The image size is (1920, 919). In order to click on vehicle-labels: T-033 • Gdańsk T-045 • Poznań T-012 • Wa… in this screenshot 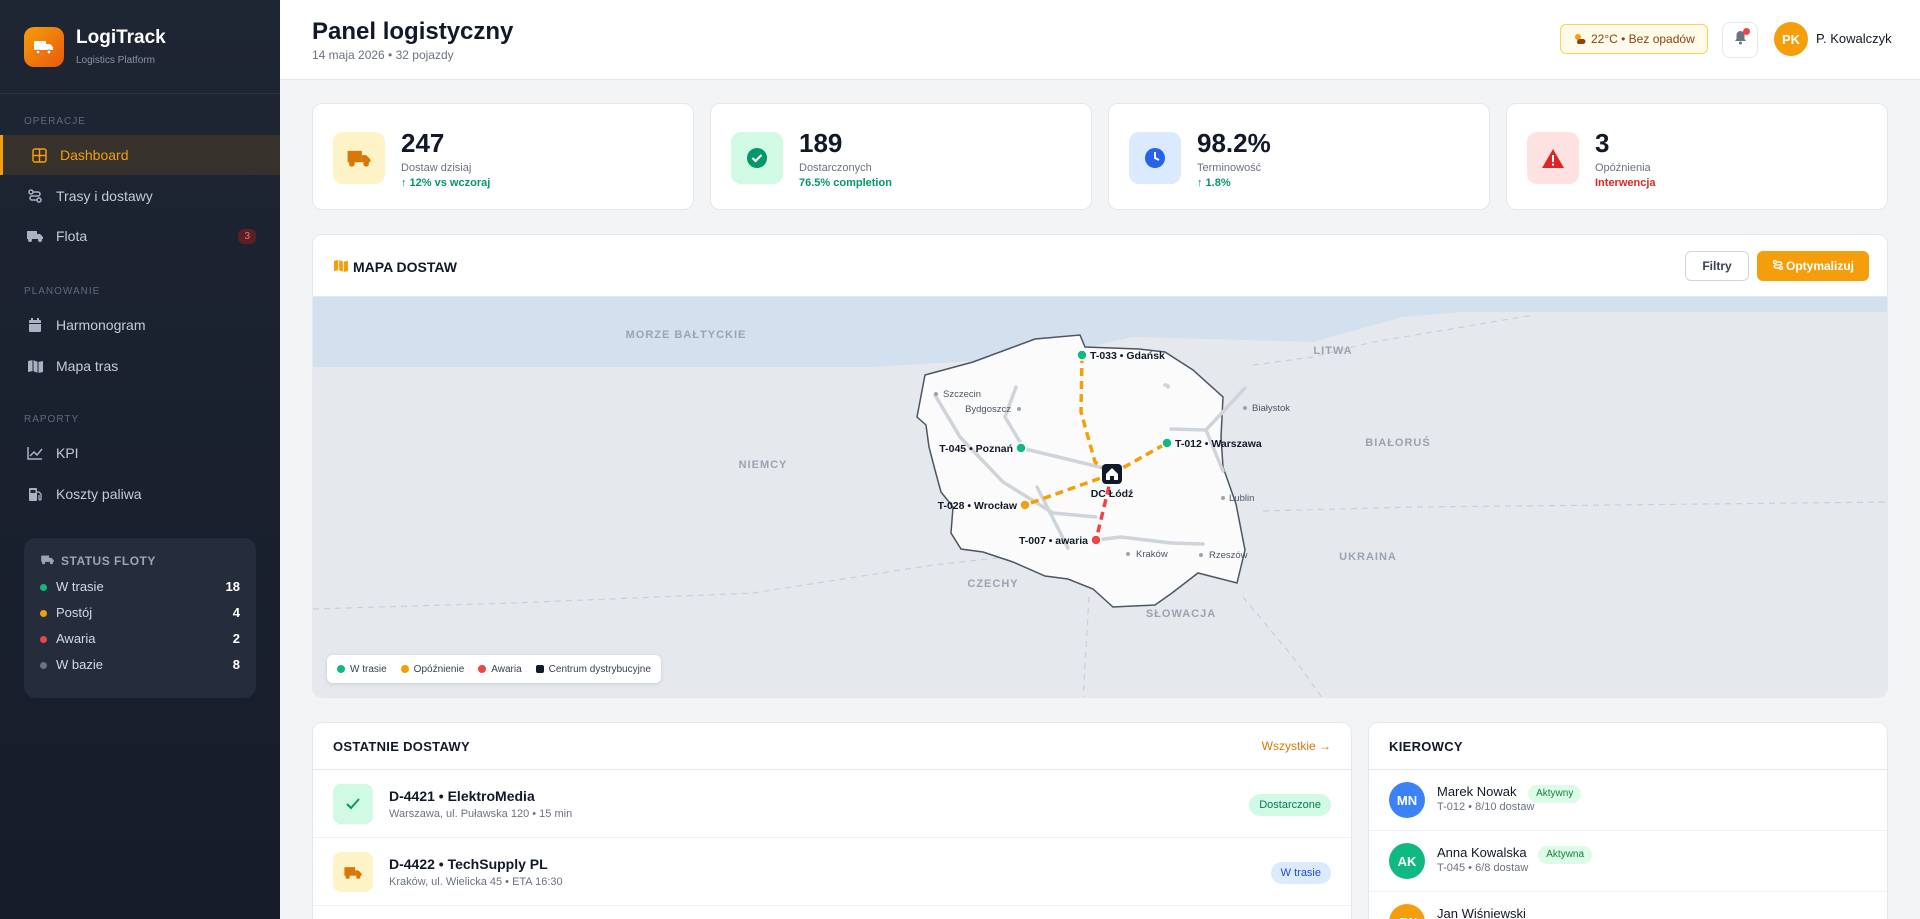, I will do `click(1100, 448)`.